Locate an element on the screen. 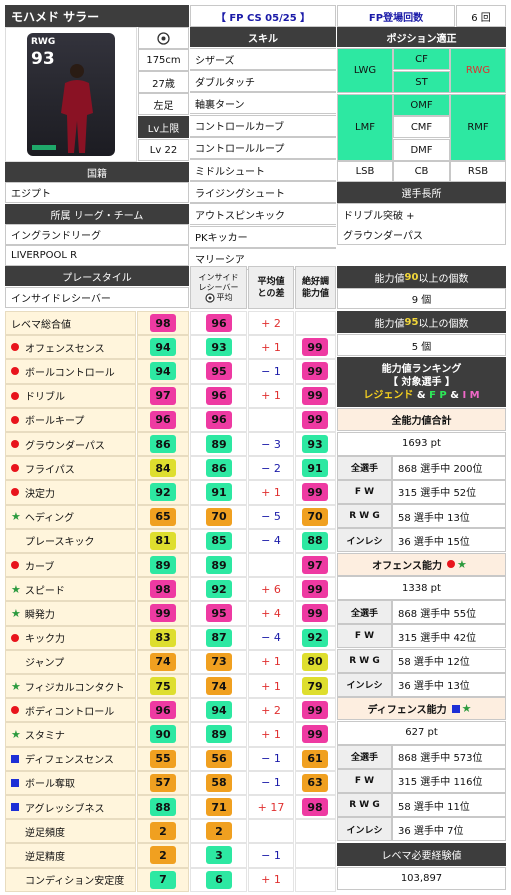  stat-label: ボールコントロール is located at coordinates (70, 373).